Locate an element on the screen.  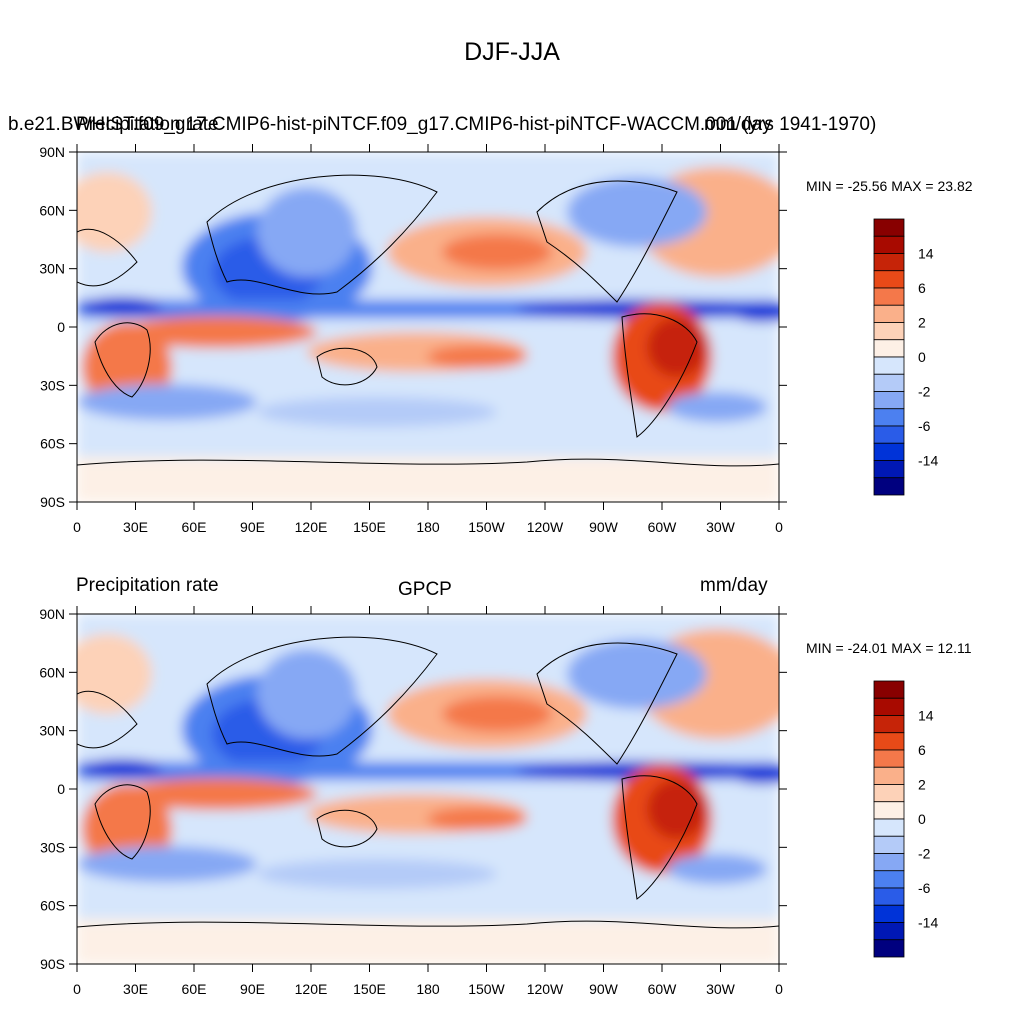
panel2-units: mm/day is located at coordinates (734, 585).